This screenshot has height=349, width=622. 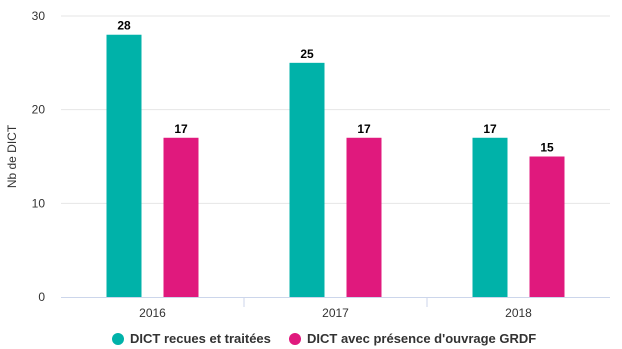 I want to click on x-tick-label-2016: 2016, so click(x=152, y=313).